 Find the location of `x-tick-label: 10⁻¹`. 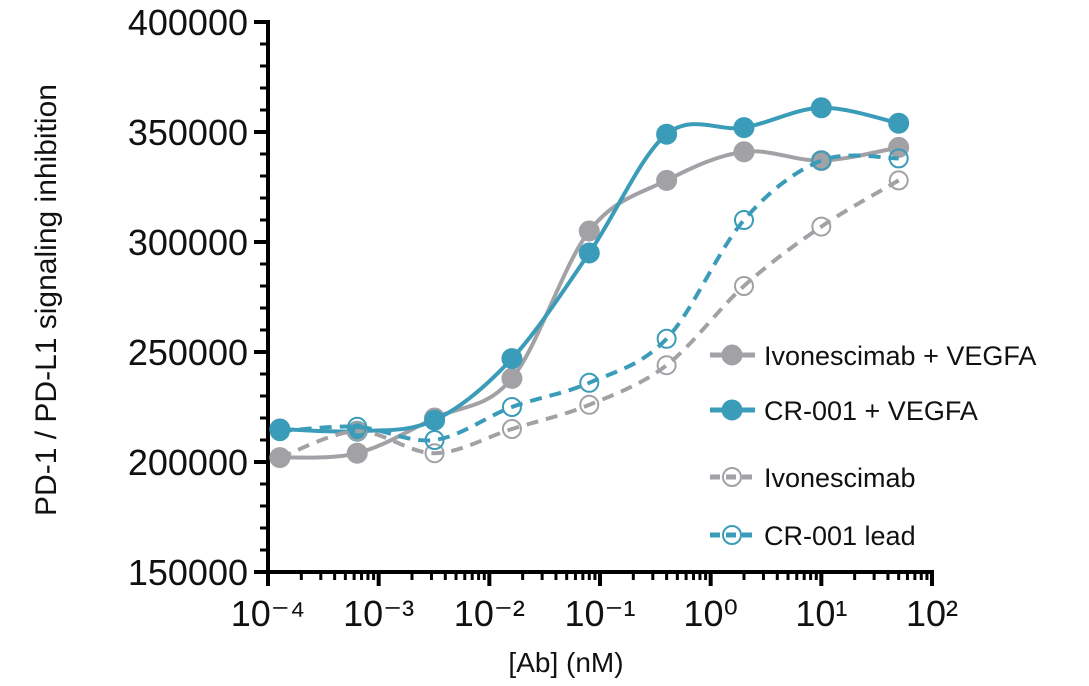

x-tick-label: 10⁻¹ is located at coordinates (599, 613).